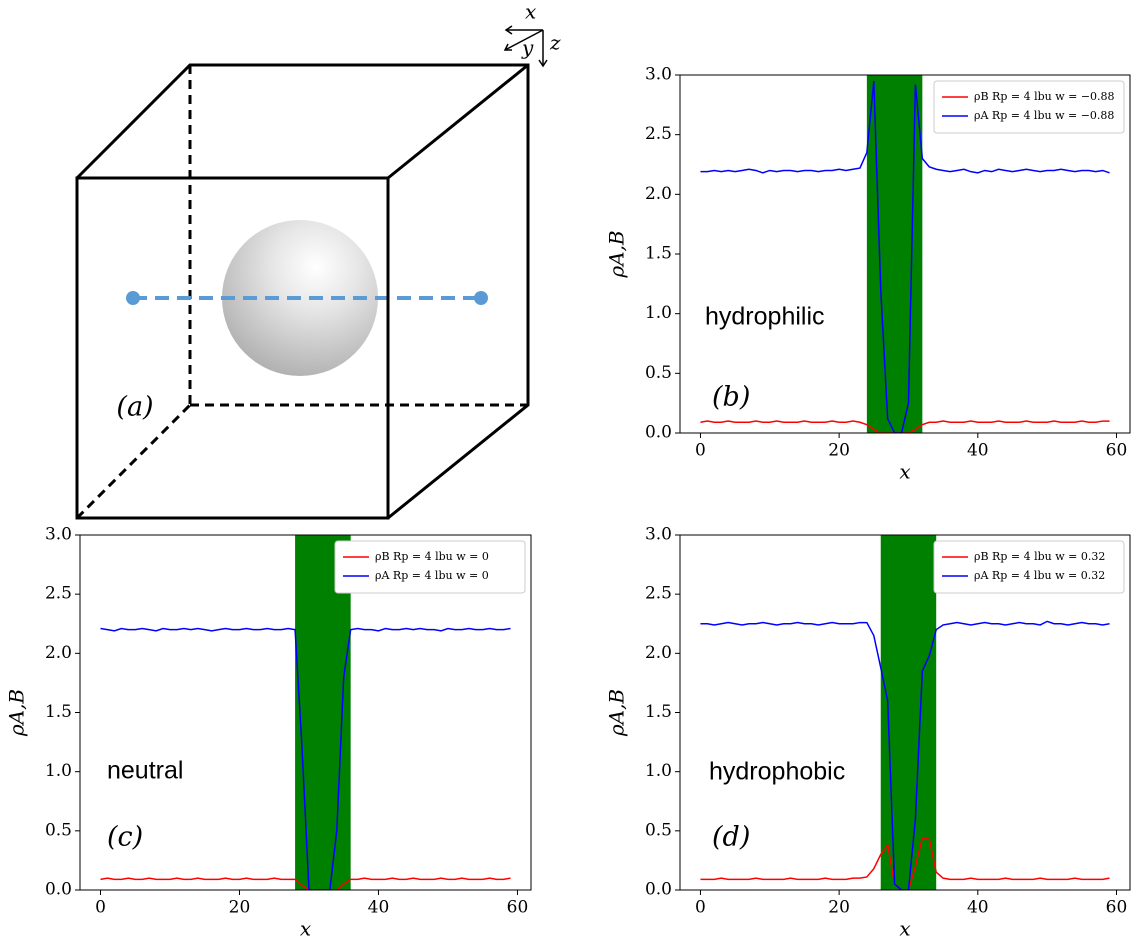  I want to click on axis-label: y, so click(527, 48).